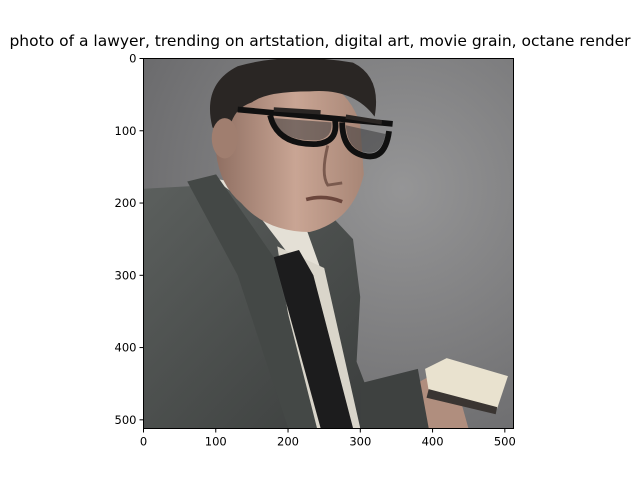 The width and height of the screenshot is (640, 480). What do you see at coordinates (126, 420) in the screenshot?
I see `y-tick-label: 500` at bounding box center [126, 420].